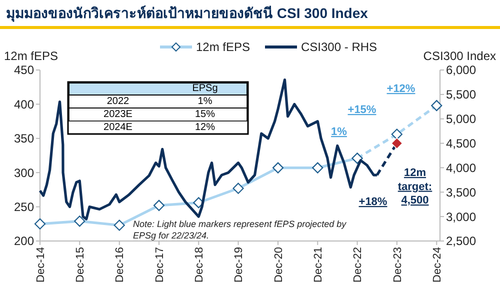 The width and height of the screenshot is (500, 289). I want to click on y-tick-label: 300, so click(24, 173).